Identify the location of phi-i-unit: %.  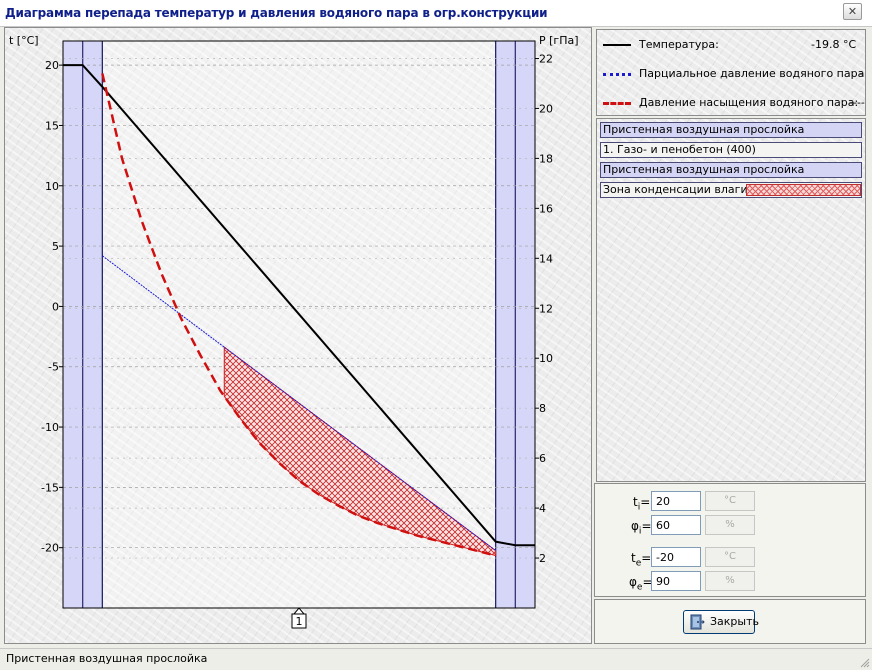
(730, 525).